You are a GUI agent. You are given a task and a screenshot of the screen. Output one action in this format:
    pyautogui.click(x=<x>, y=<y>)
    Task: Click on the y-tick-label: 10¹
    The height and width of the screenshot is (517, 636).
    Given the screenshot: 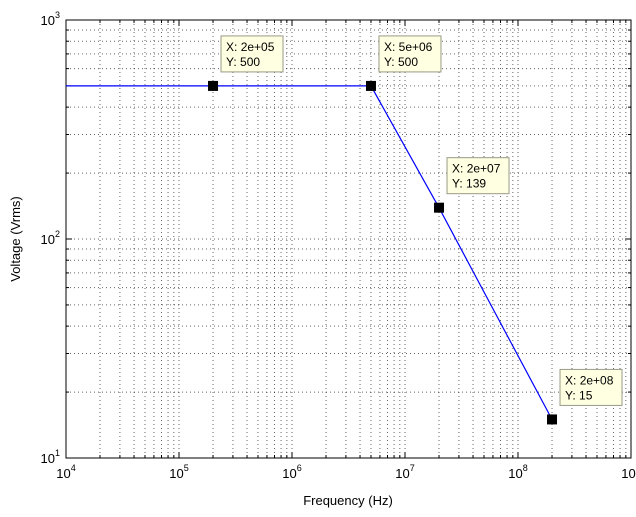 What is the action you would take?
    pyautogui.click(x=50, y=457)
    